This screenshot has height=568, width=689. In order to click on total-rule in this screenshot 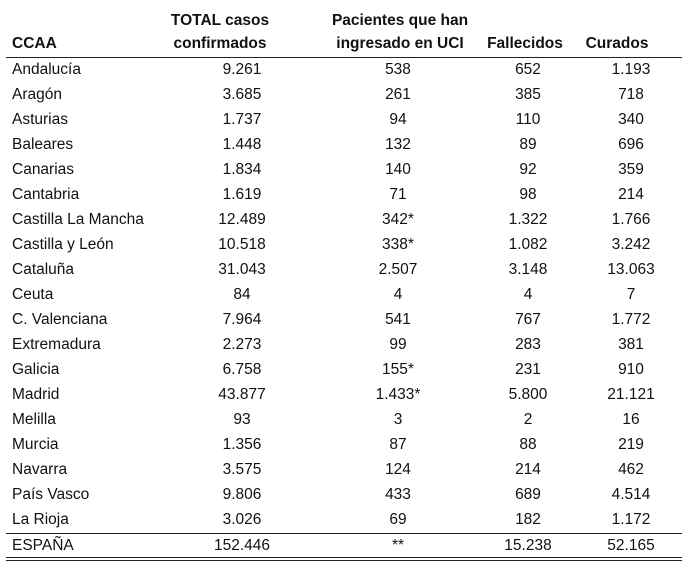, I will do `click(344, 533)`.